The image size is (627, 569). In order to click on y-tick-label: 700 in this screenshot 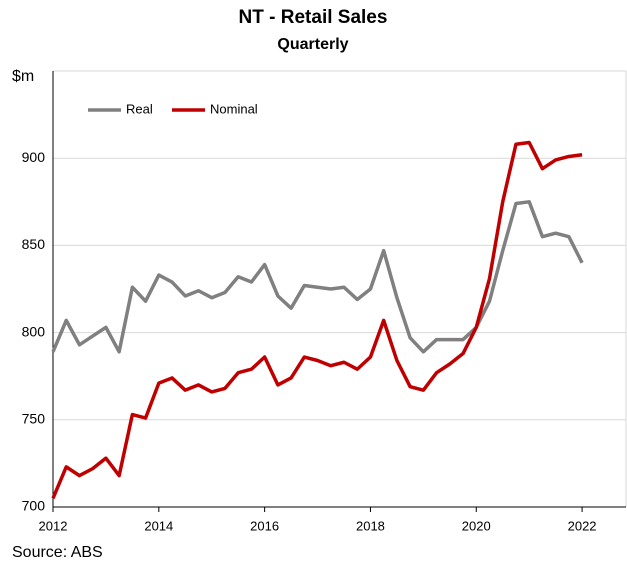, I will do `click(34, 506)`.